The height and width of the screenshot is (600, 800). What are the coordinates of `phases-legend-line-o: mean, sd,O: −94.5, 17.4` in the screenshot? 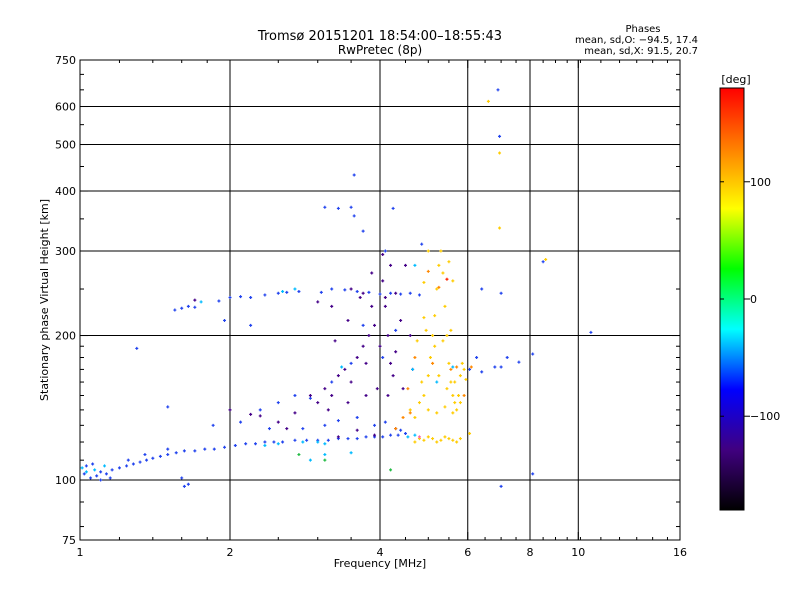 It's located at (636, 40).